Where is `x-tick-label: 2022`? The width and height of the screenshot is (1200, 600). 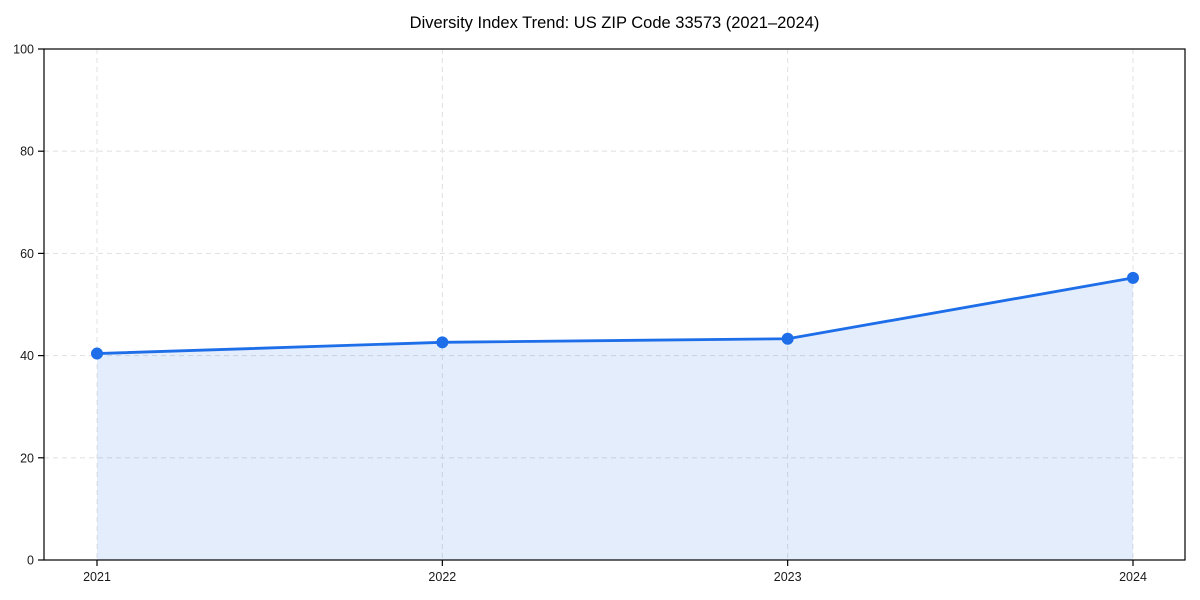
x-tick-label: 2022 is located at coordinates (442, 577).